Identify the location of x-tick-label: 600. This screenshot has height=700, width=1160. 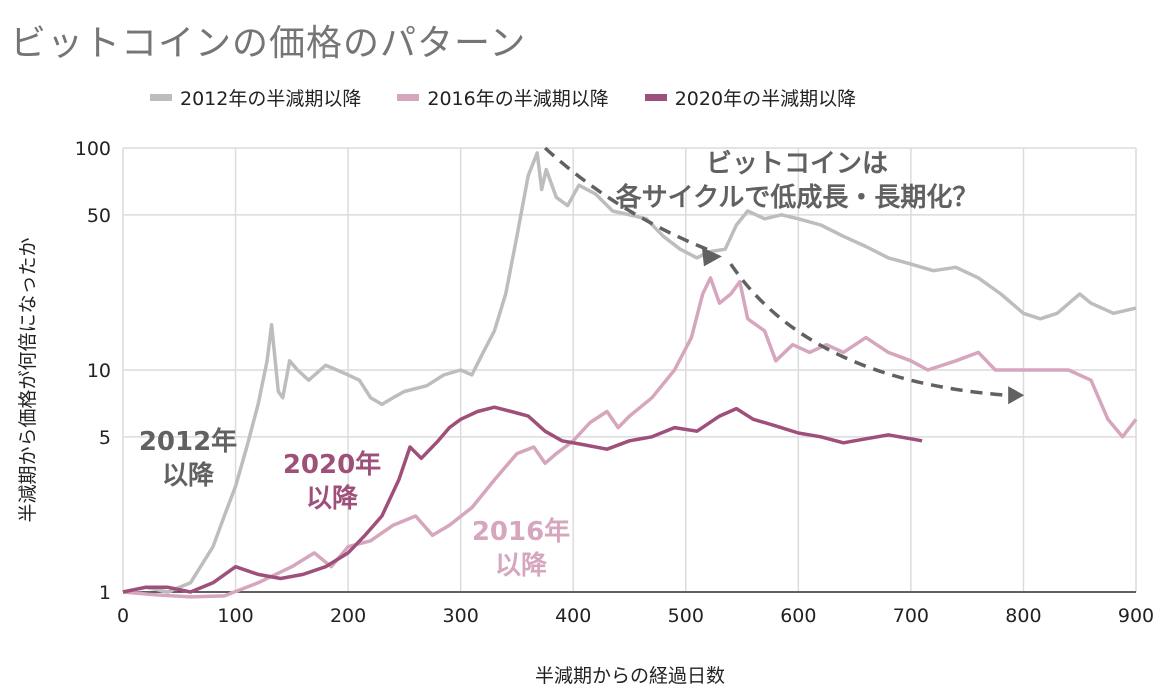
(798, 616).